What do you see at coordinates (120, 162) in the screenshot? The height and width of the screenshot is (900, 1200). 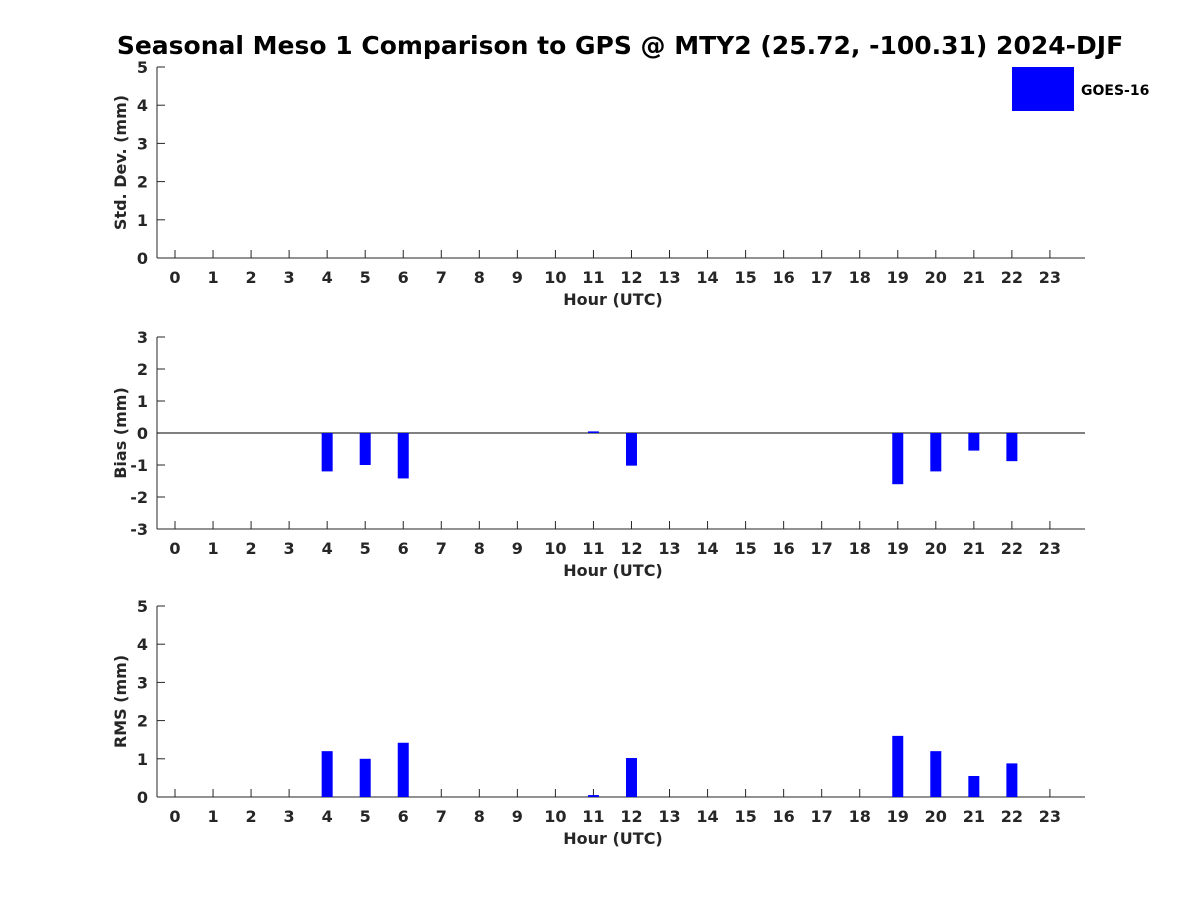 I see `y-axis-label: Std. Dev. (mm)` at bounding box center [120, 162].